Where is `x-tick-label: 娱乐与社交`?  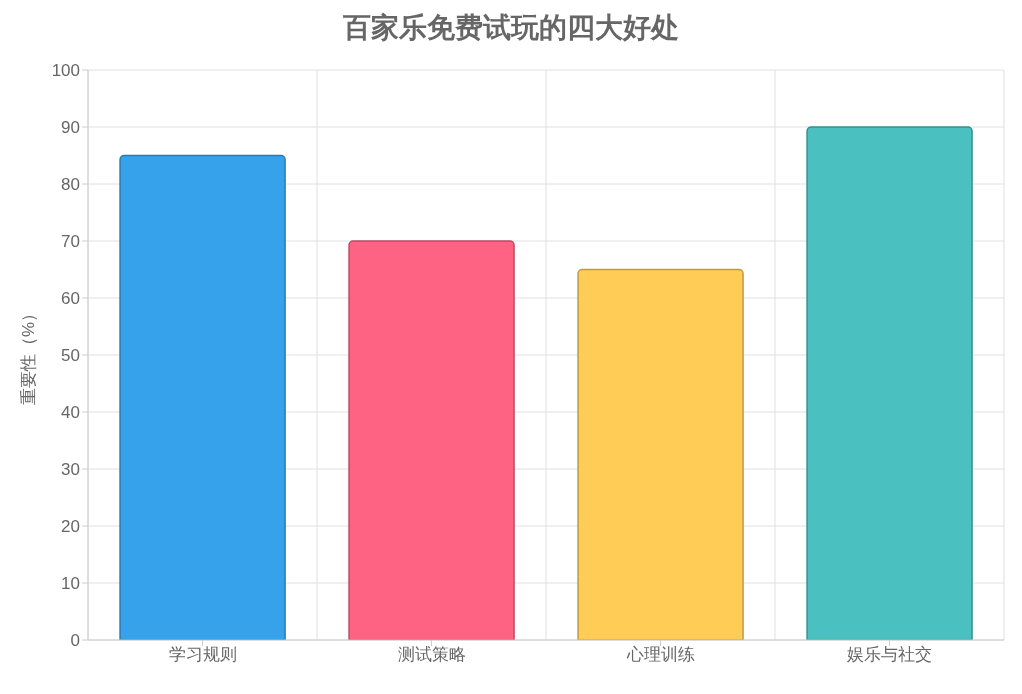 x-tick-label: 娱乐与社交 is located at coordinates (889, 655).